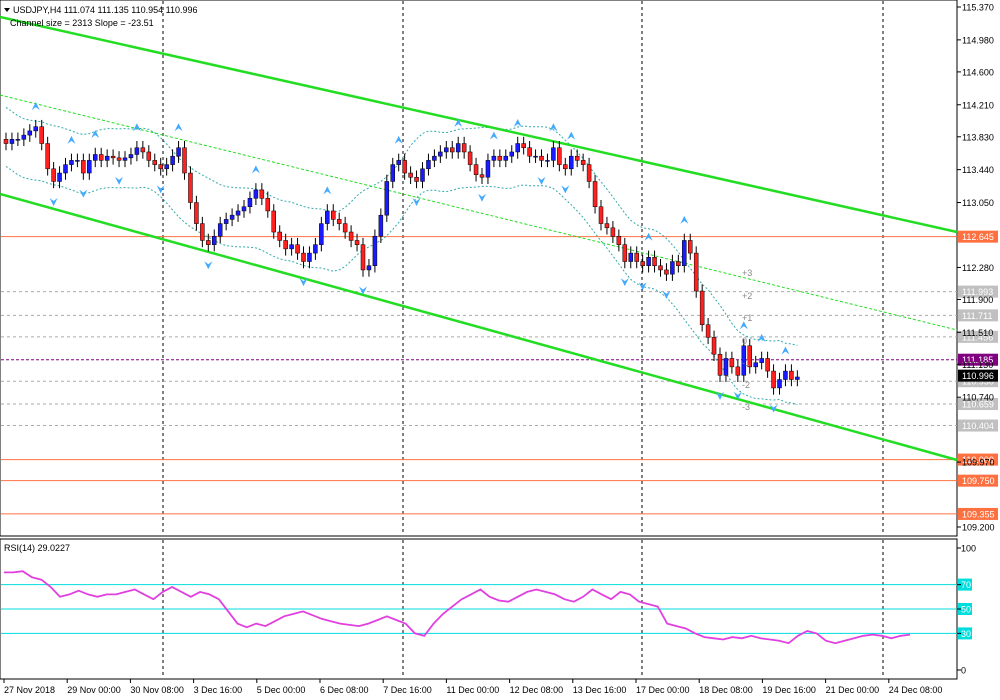 This screenshot has width=1000, height=700. What do you see at coordinates (457, 607) in the screenshot?
I see `rsi-line` at bounding box center [457, 607].